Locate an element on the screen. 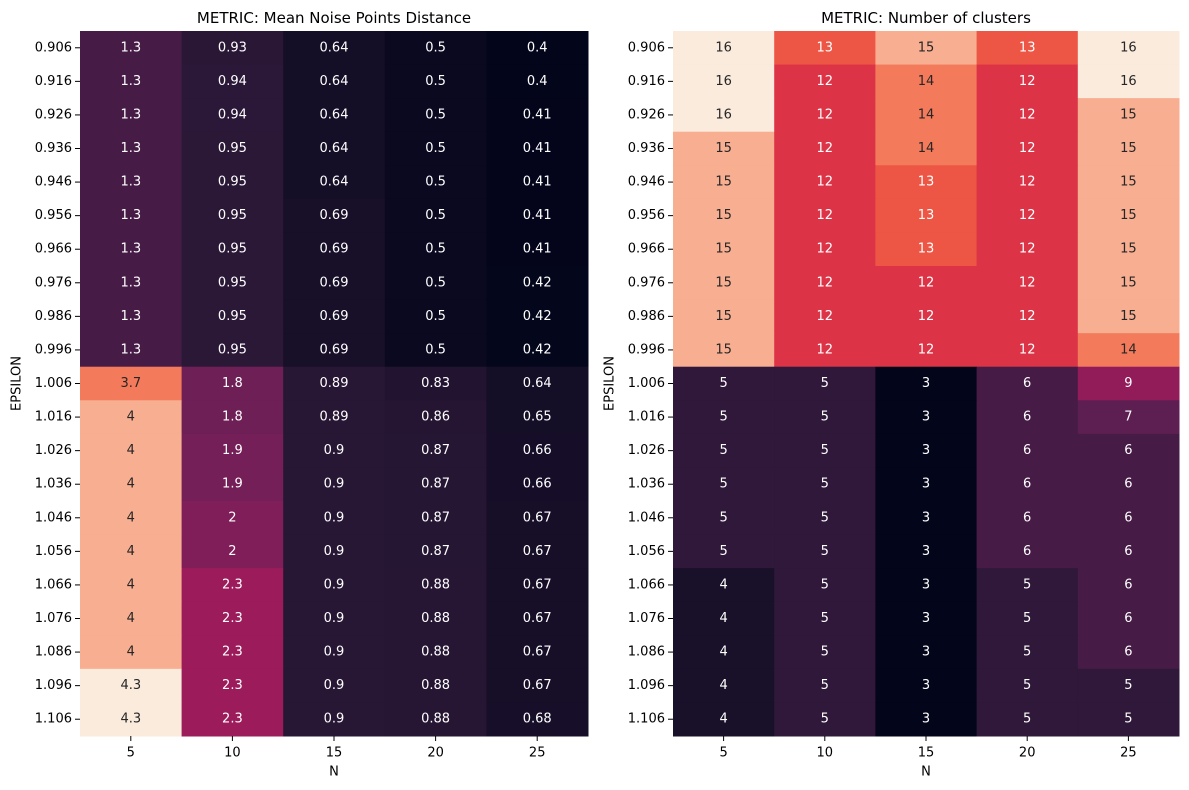  cell-value-label: 0.86 is located at coordinates (435, 417).